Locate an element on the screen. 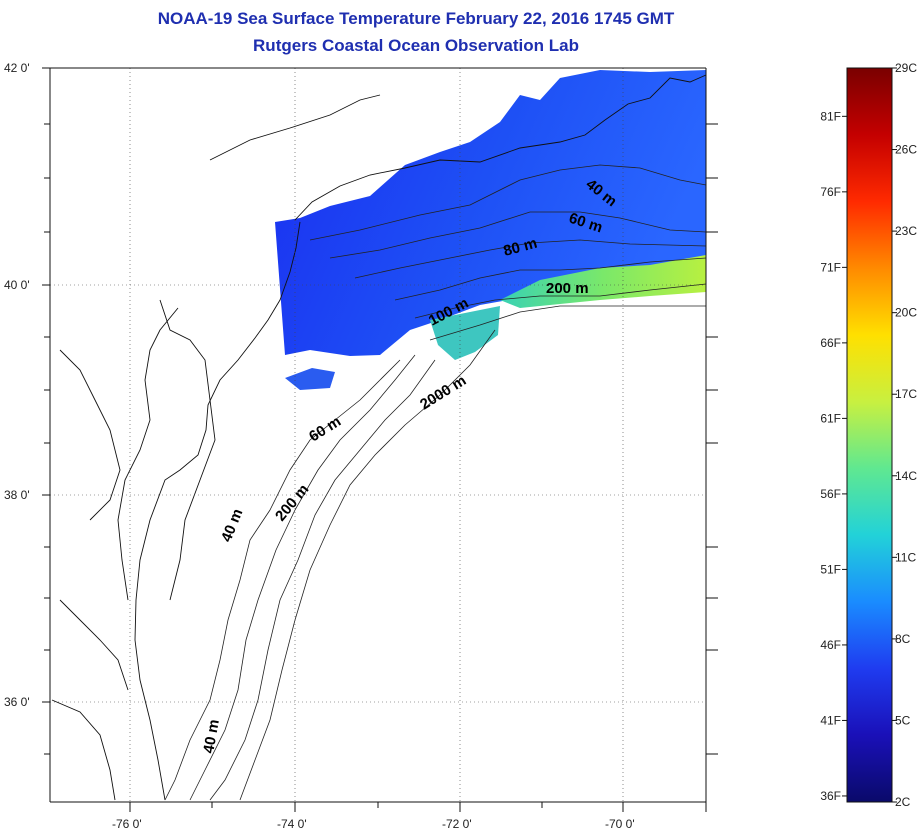 The width and height of the screenshot is (920, 832). colorbar-frame is located at coordinates (869, 435).